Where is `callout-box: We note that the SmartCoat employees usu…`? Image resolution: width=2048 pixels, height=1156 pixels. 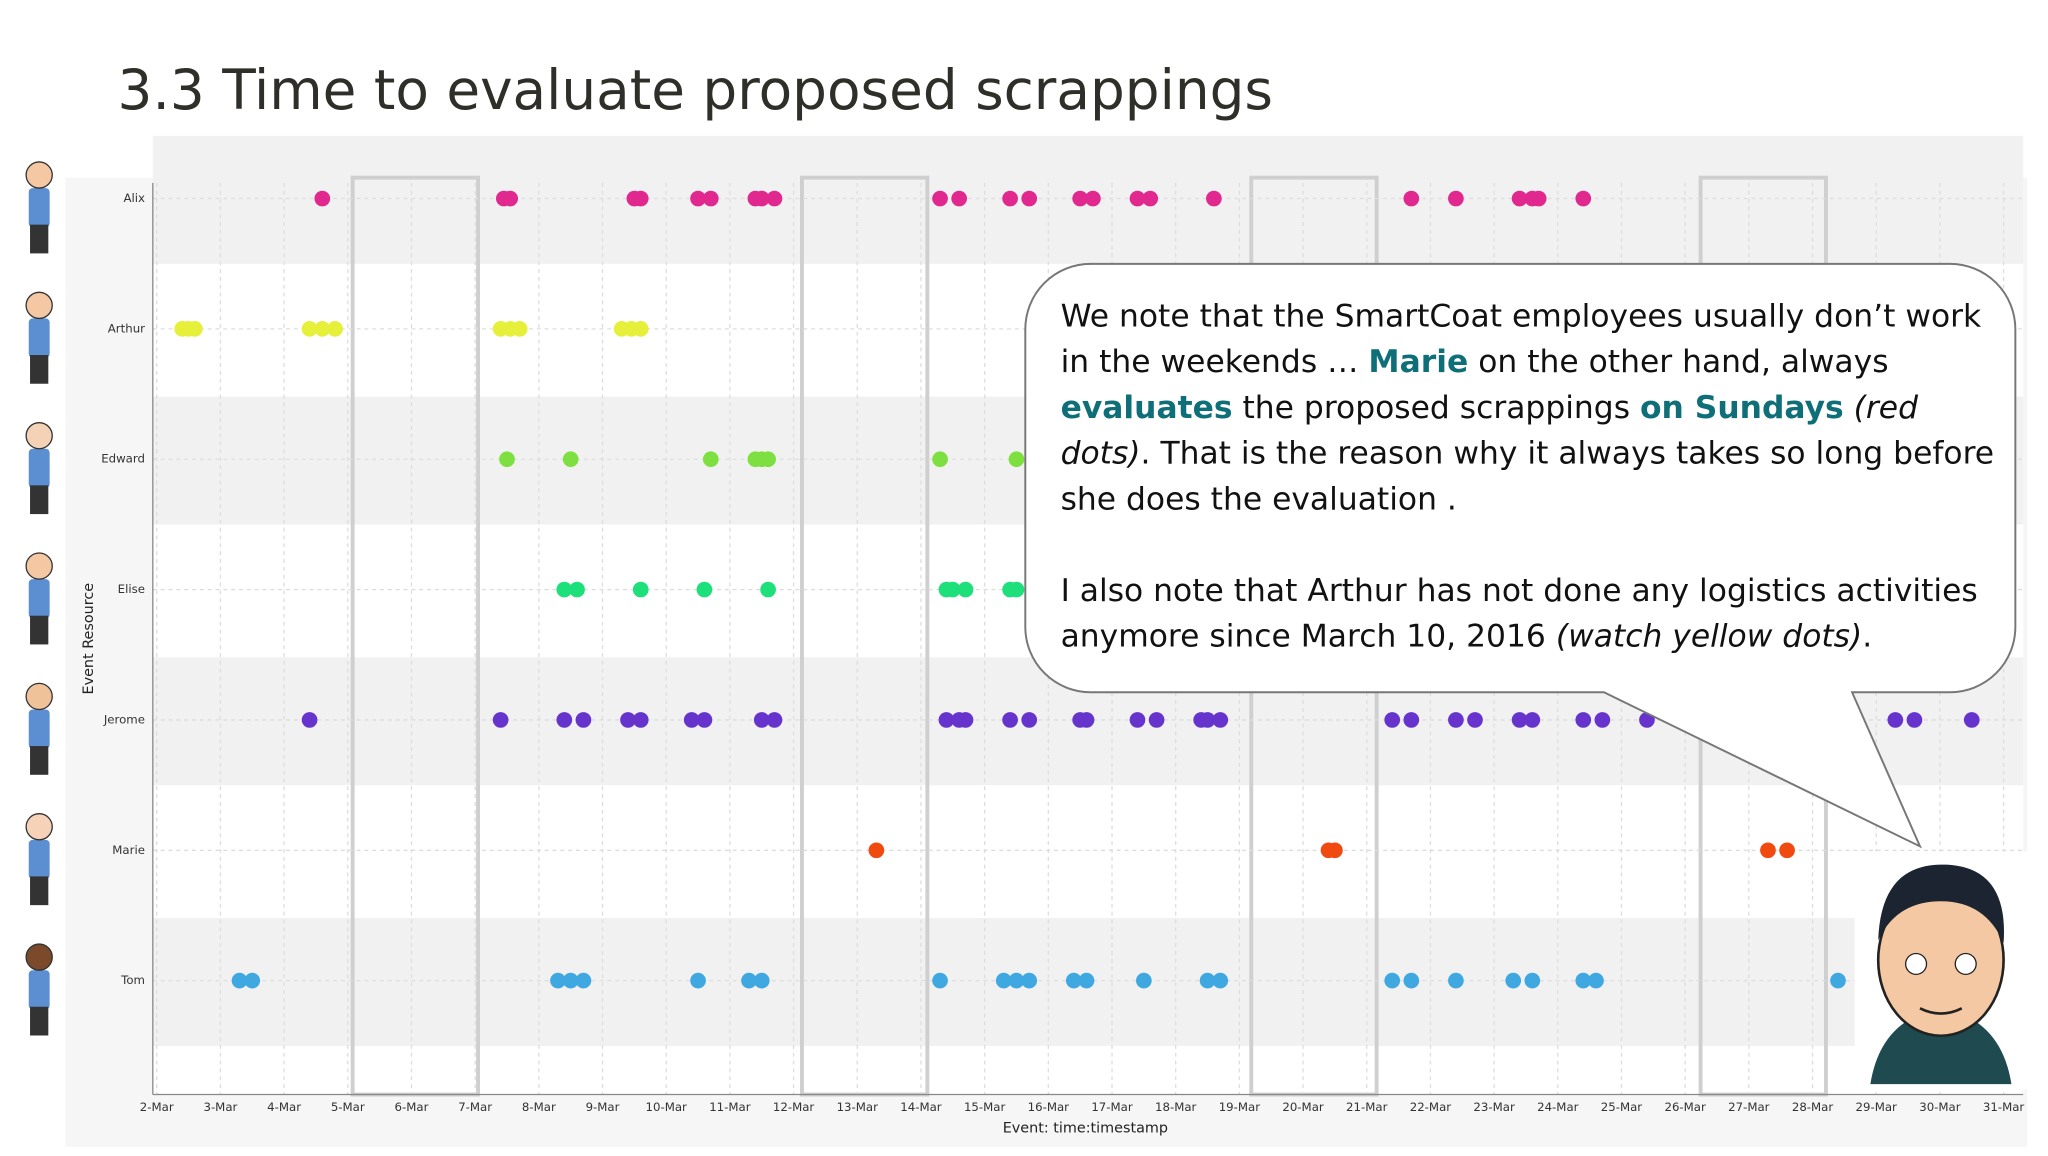 callout-box: We note that the SmartCoat employees usu… is located at coordinates (1534, 477).